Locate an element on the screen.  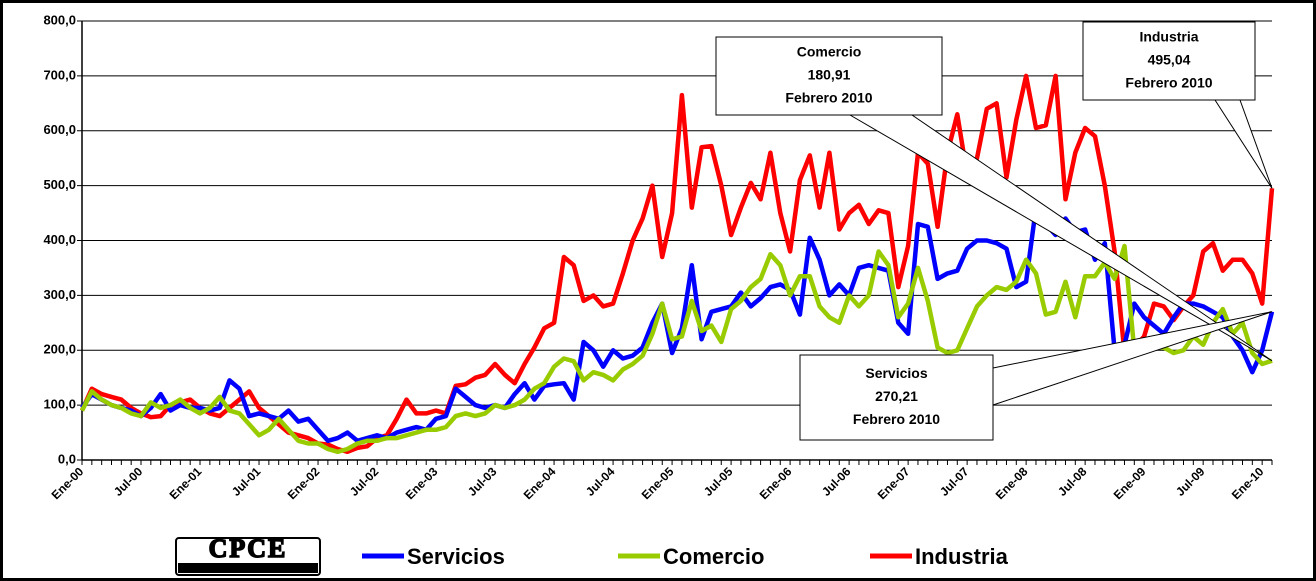
y-tick-label: 0,0 is located at coordinates (67, 458).